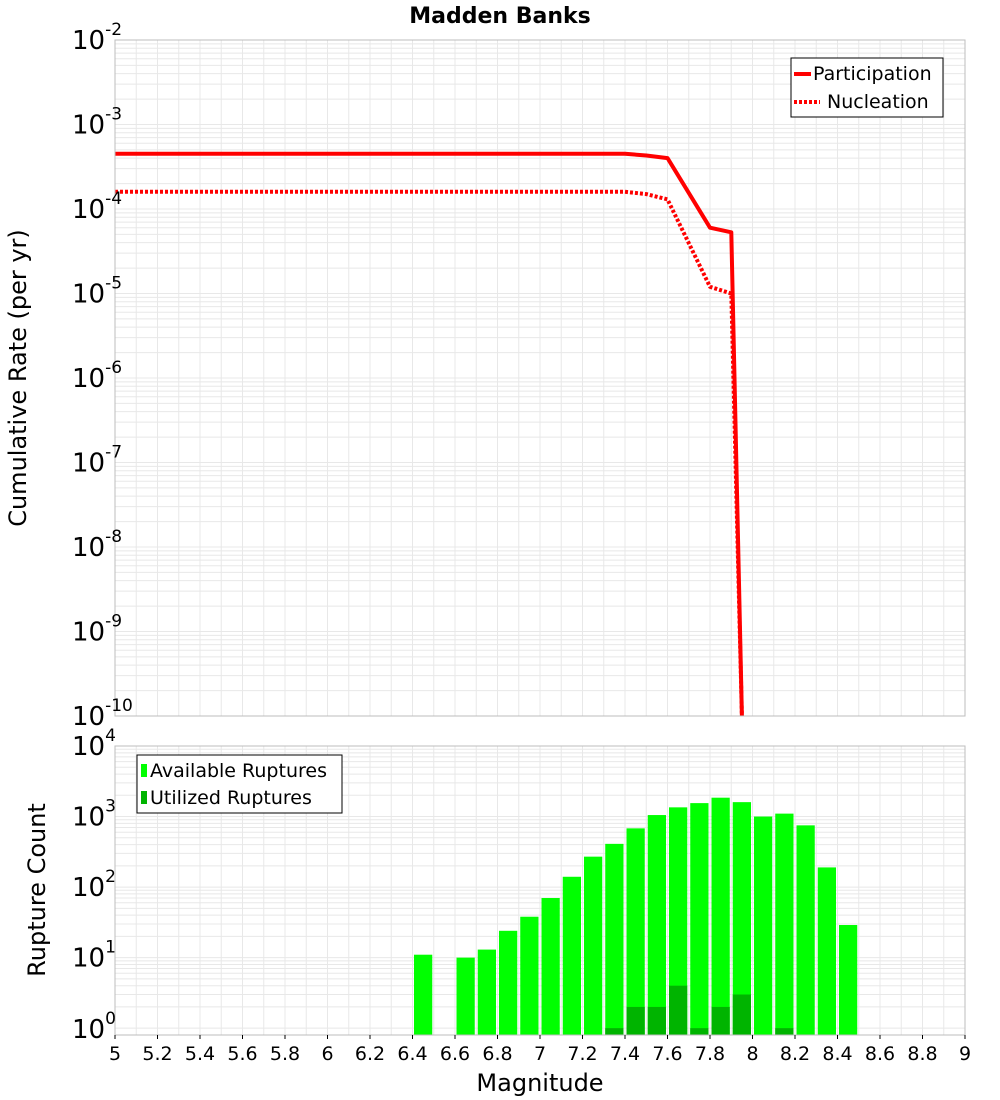  I want to click on y-tick-label: 10³, so click(94, 815).